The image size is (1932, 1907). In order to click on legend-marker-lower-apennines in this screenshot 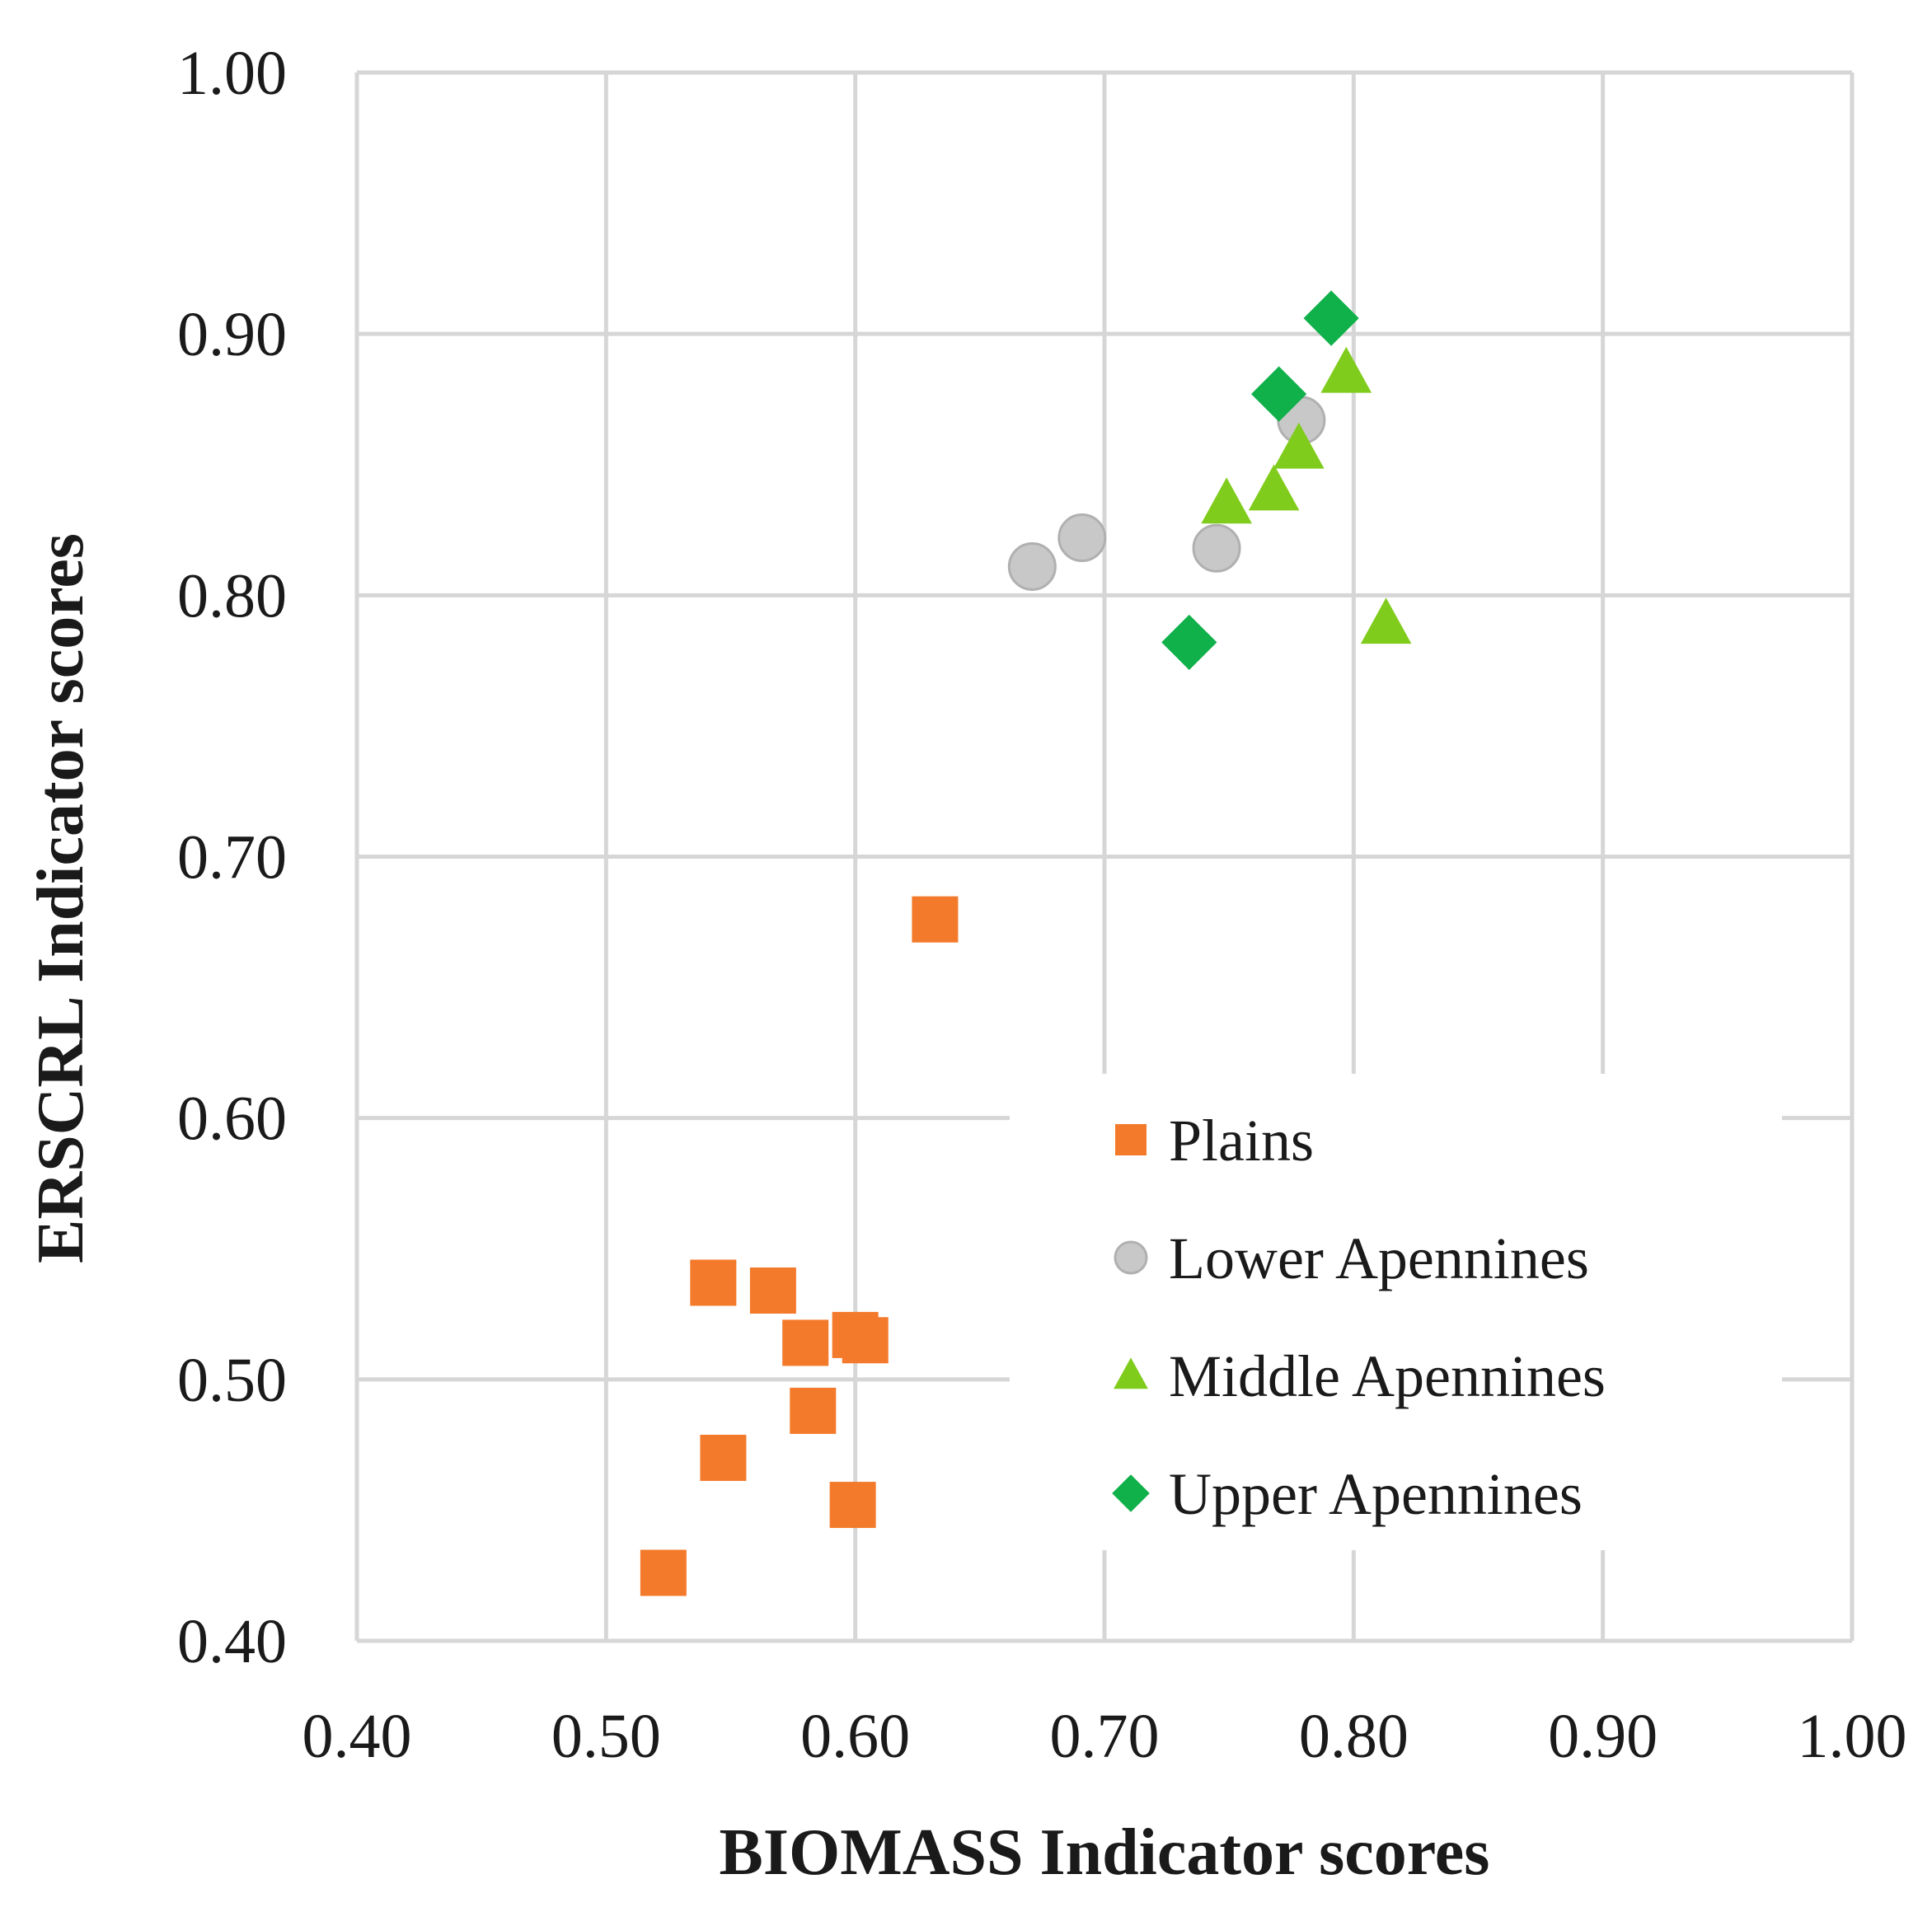, I will do `click(1131, 1257)`.